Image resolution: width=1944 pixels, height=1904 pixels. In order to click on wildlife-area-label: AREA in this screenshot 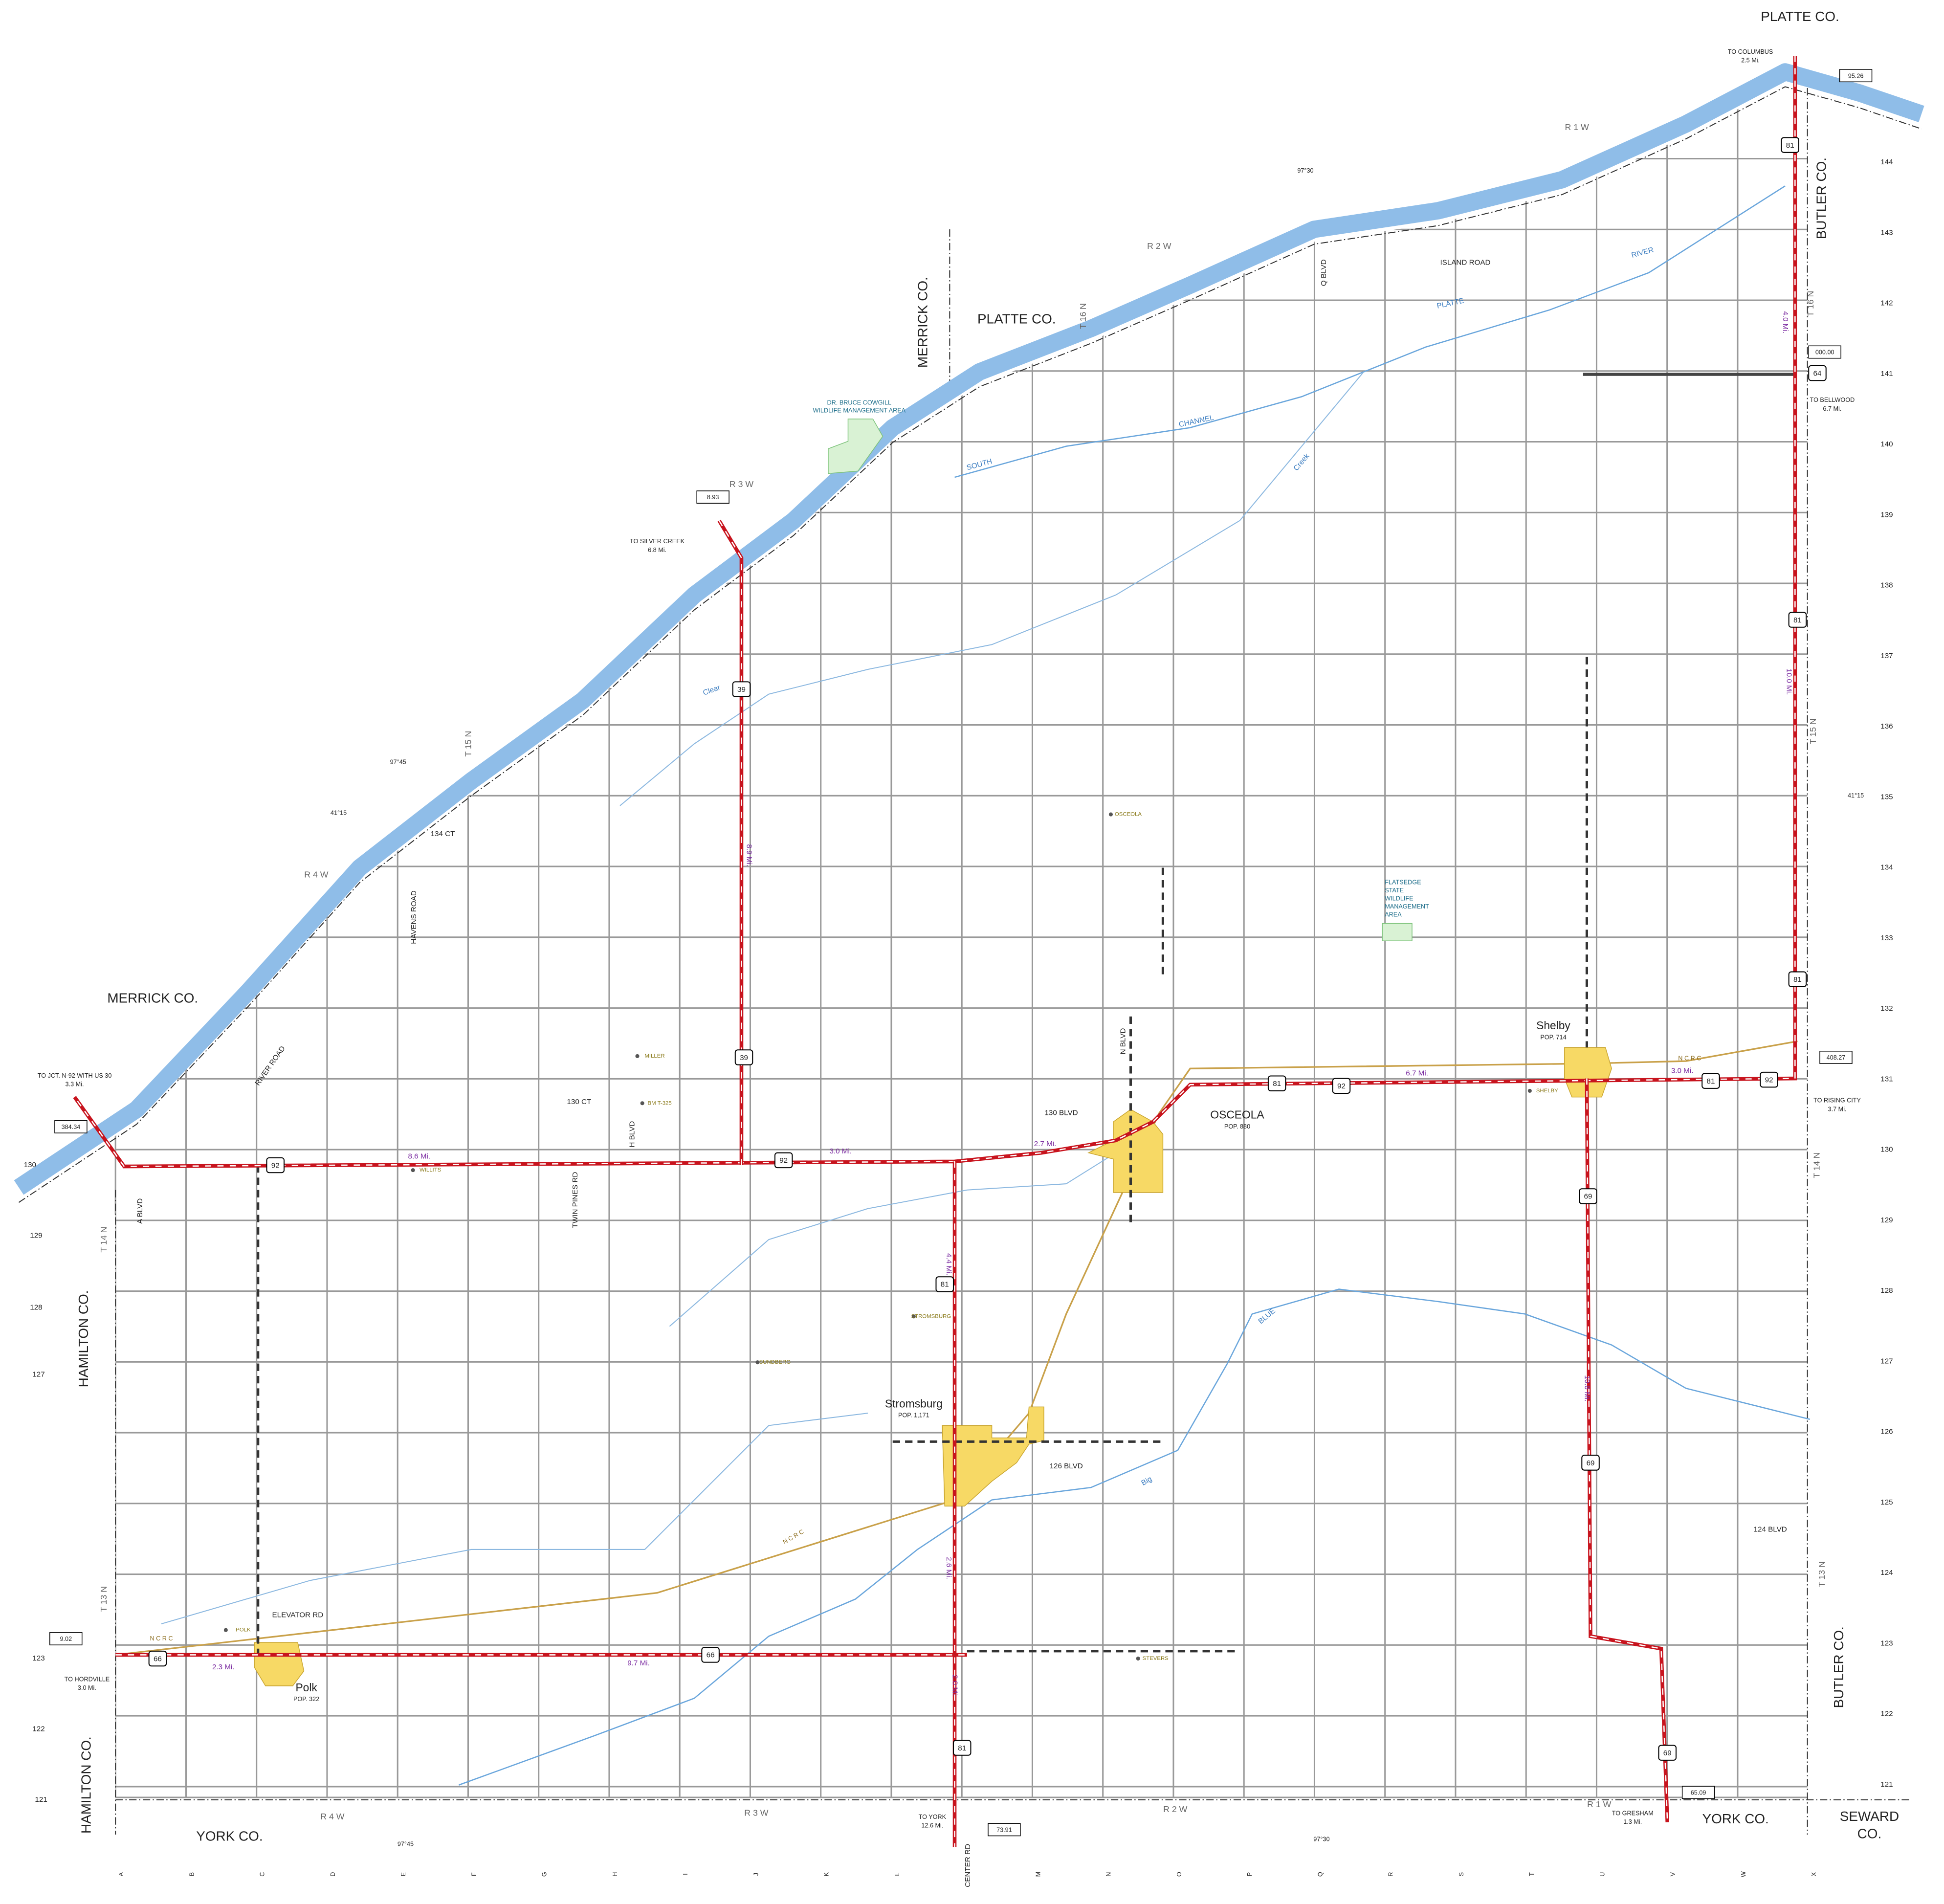, I will do `click(1393, 914)`.